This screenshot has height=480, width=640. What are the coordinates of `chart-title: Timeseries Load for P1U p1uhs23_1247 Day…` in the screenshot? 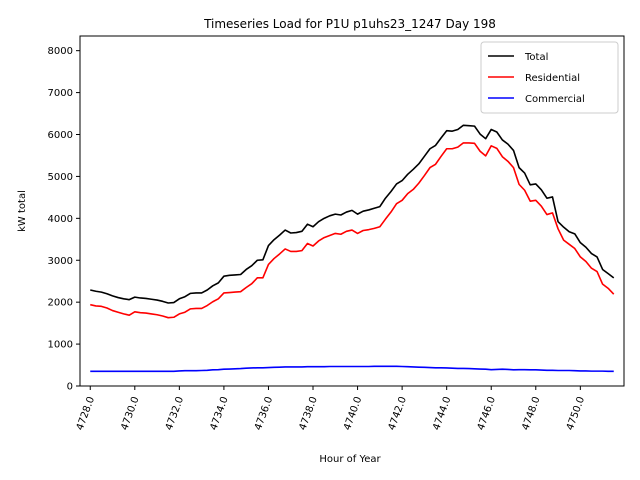 It's located at (349, 24).